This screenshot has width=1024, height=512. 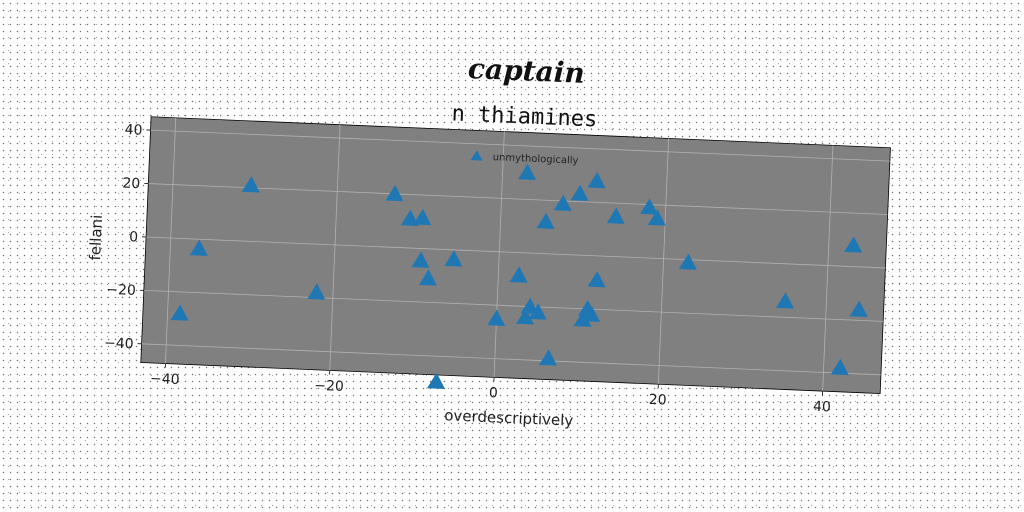 I want to click on x-axis-label: overdescriptively, so click(x=509, y=417).